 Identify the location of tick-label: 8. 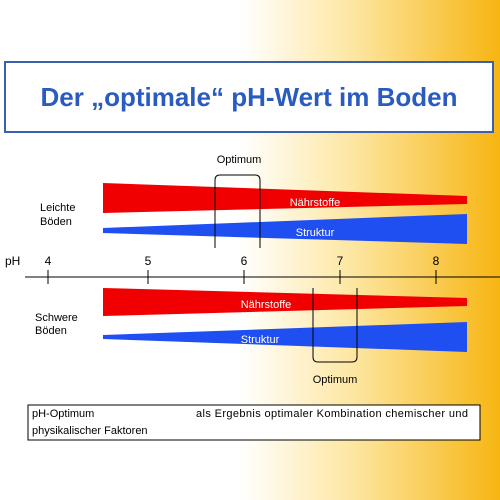
(436, 261).